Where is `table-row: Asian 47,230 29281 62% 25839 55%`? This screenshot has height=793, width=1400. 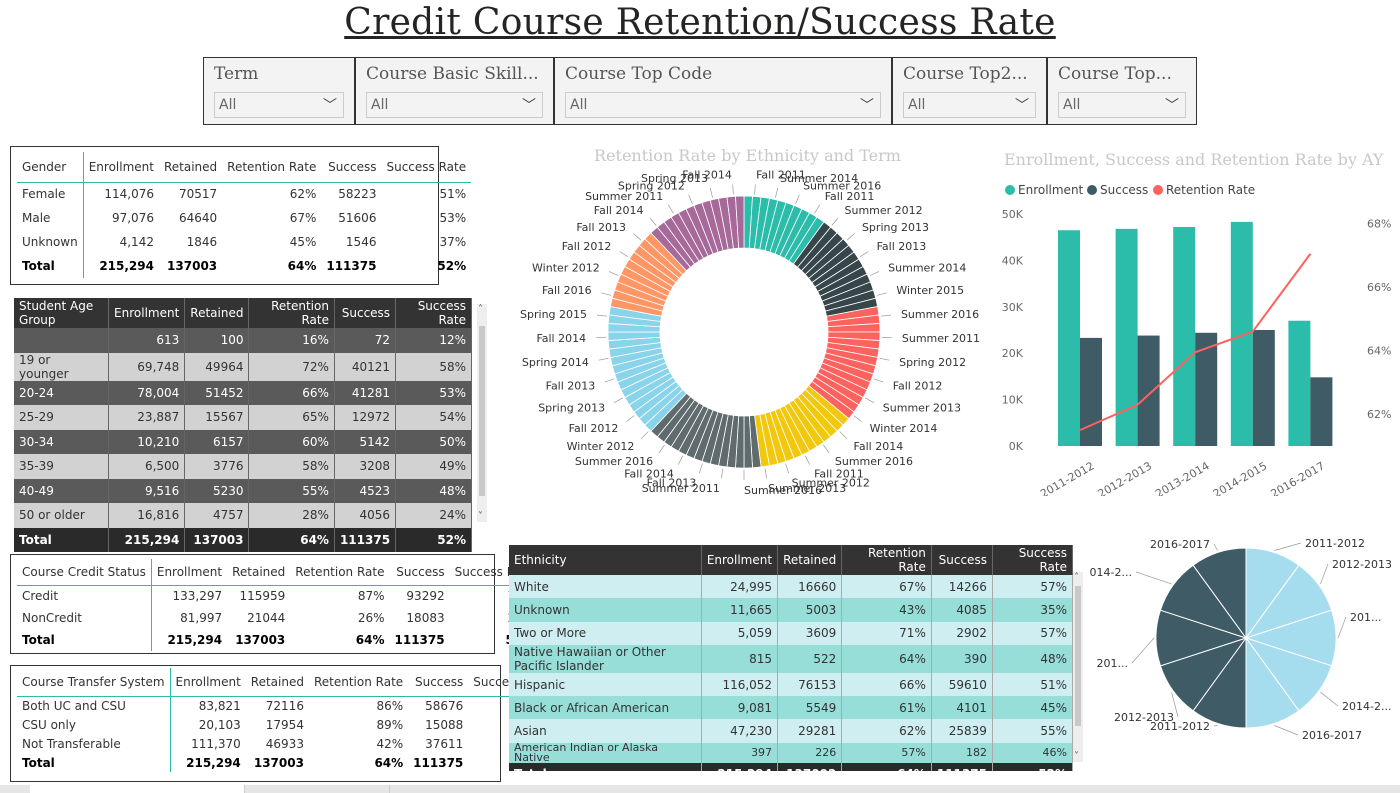 table-row: Asian 47,230 29281 62% 25839 55% is located at coordinates (791, 731).